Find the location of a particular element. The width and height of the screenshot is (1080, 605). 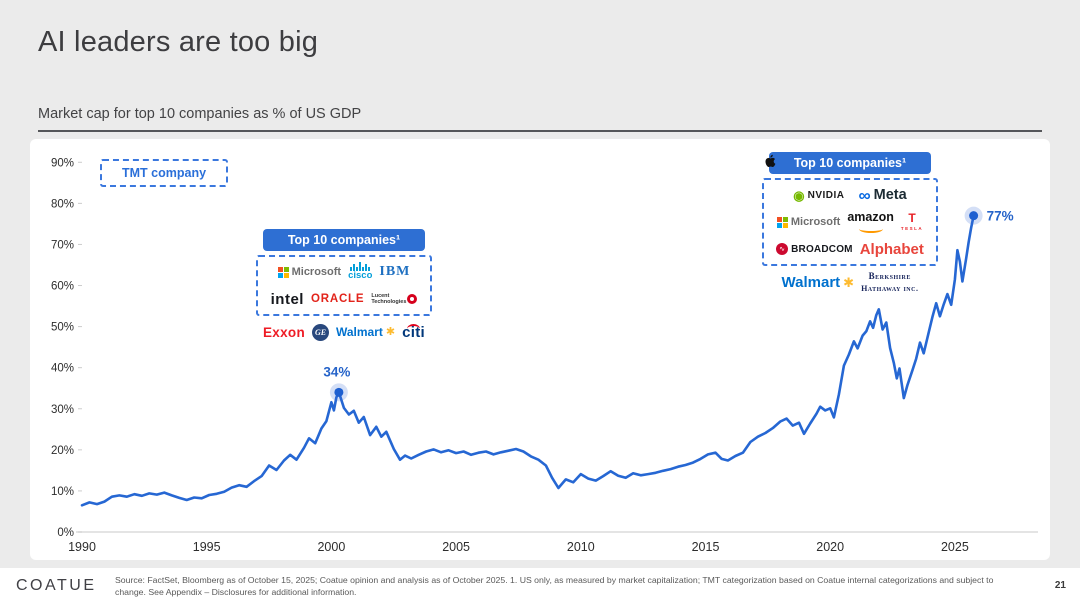

callout-label: 77% is located at coordinates (1000, 216).